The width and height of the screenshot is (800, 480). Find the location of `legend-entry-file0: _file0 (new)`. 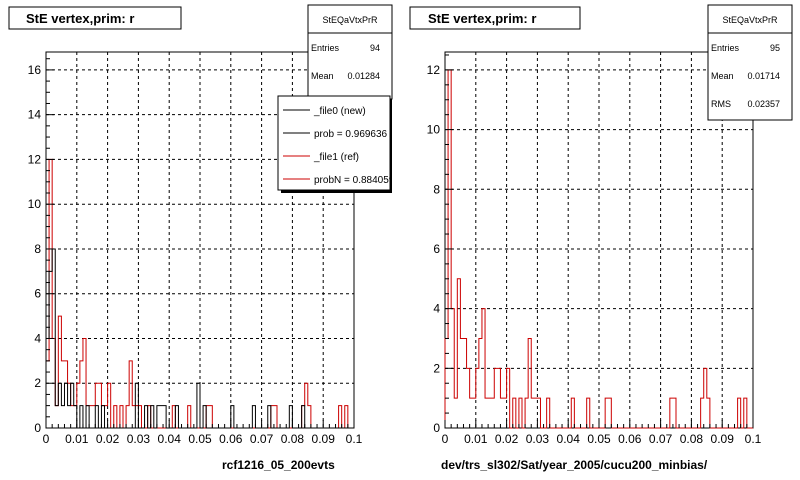

legend-entry-file0: _file0 (new) is located at coordinates (324, 111).